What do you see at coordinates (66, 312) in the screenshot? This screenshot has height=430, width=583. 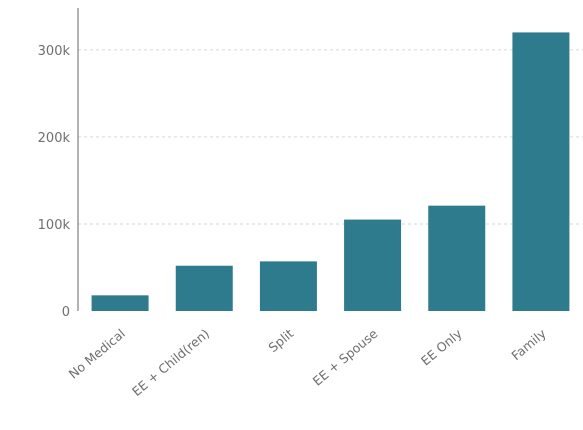 I see `y-tick-label: 0` at bounding box center [66, 312].